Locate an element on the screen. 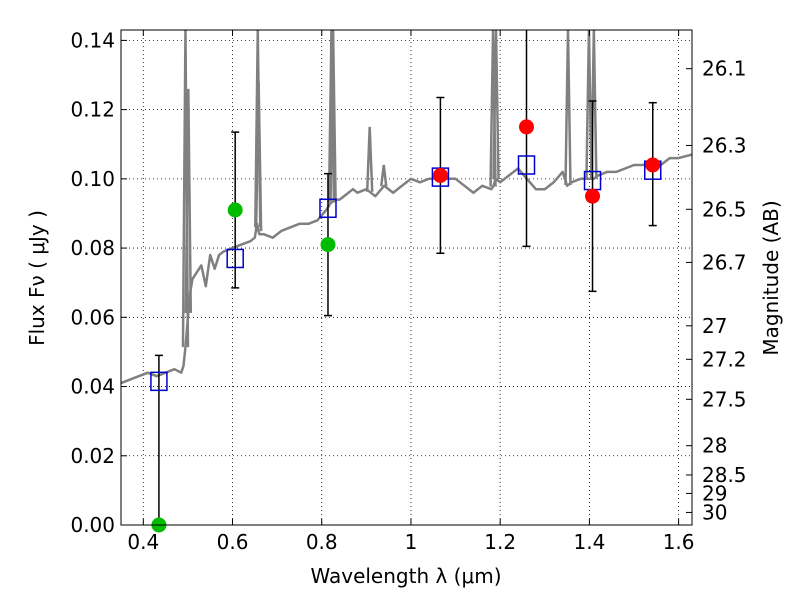 The width and height of the screenshot is (800, 600). mag-tick-label: 29 is located at coordinates (714, 493).